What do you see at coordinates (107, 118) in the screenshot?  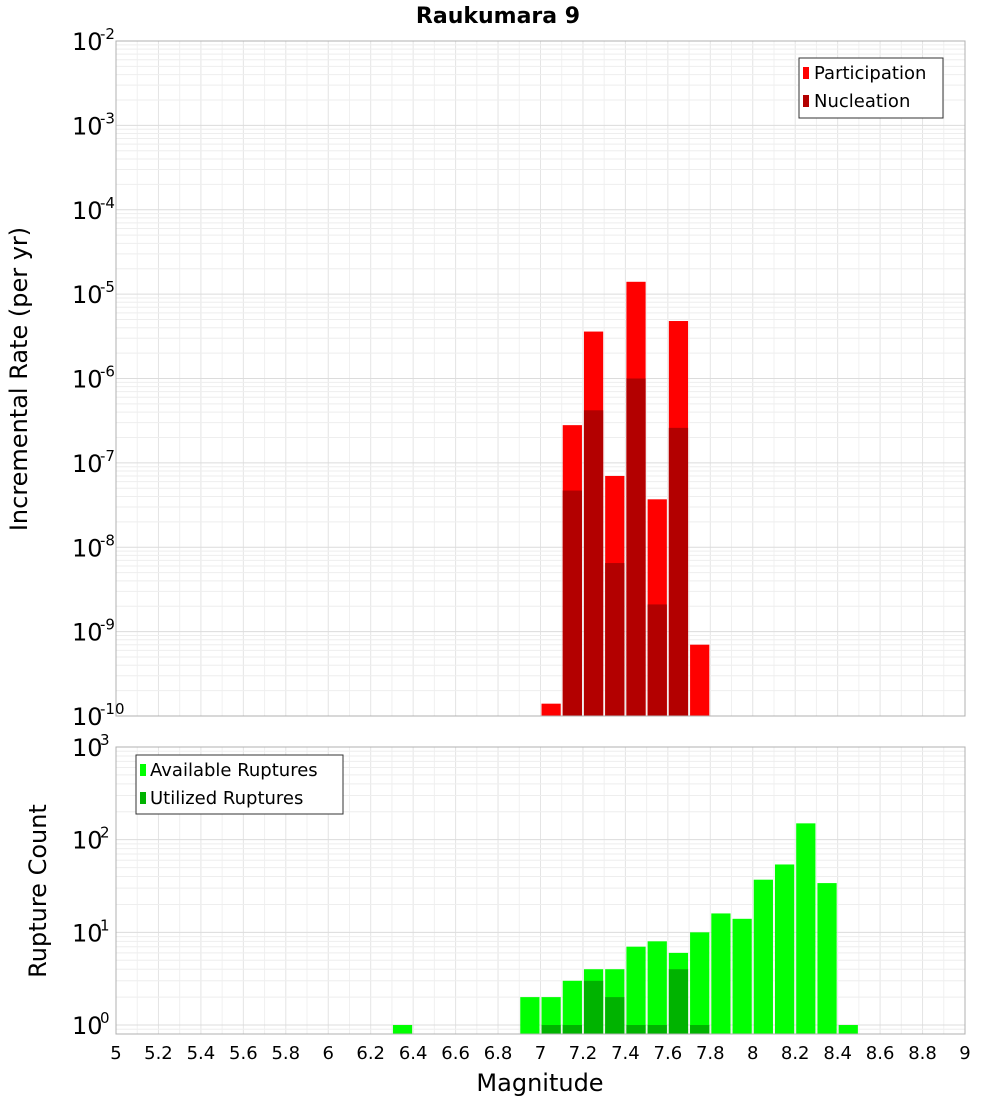 I see `y-tick-exponent: -3` at bounding box center [107, 118].